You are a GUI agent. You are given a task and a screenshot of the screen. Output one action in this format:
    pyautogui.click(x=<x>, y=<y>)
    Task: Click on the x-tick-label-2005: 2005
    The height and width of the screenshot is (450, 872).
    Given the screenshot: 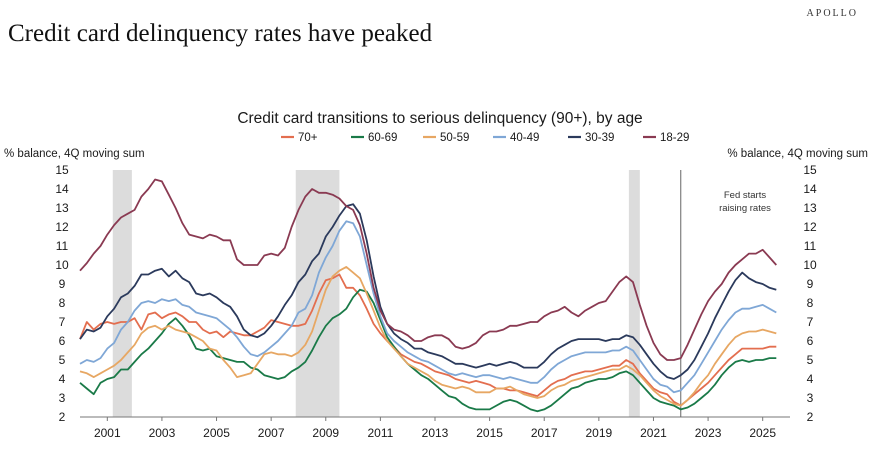 What is the action you would take?
    pyautogui.click(x=216, y=433)
    